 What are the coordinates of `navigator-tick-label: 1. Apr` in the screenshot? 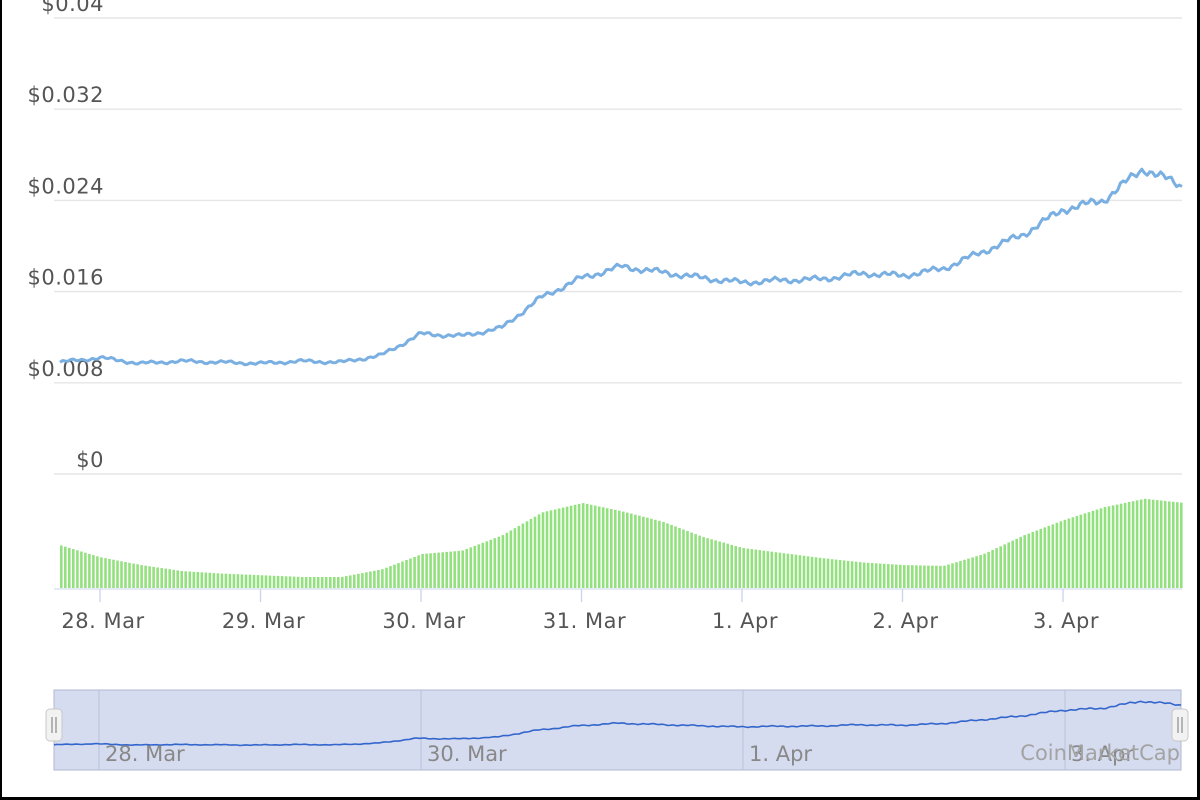 It's located at (780, 754).